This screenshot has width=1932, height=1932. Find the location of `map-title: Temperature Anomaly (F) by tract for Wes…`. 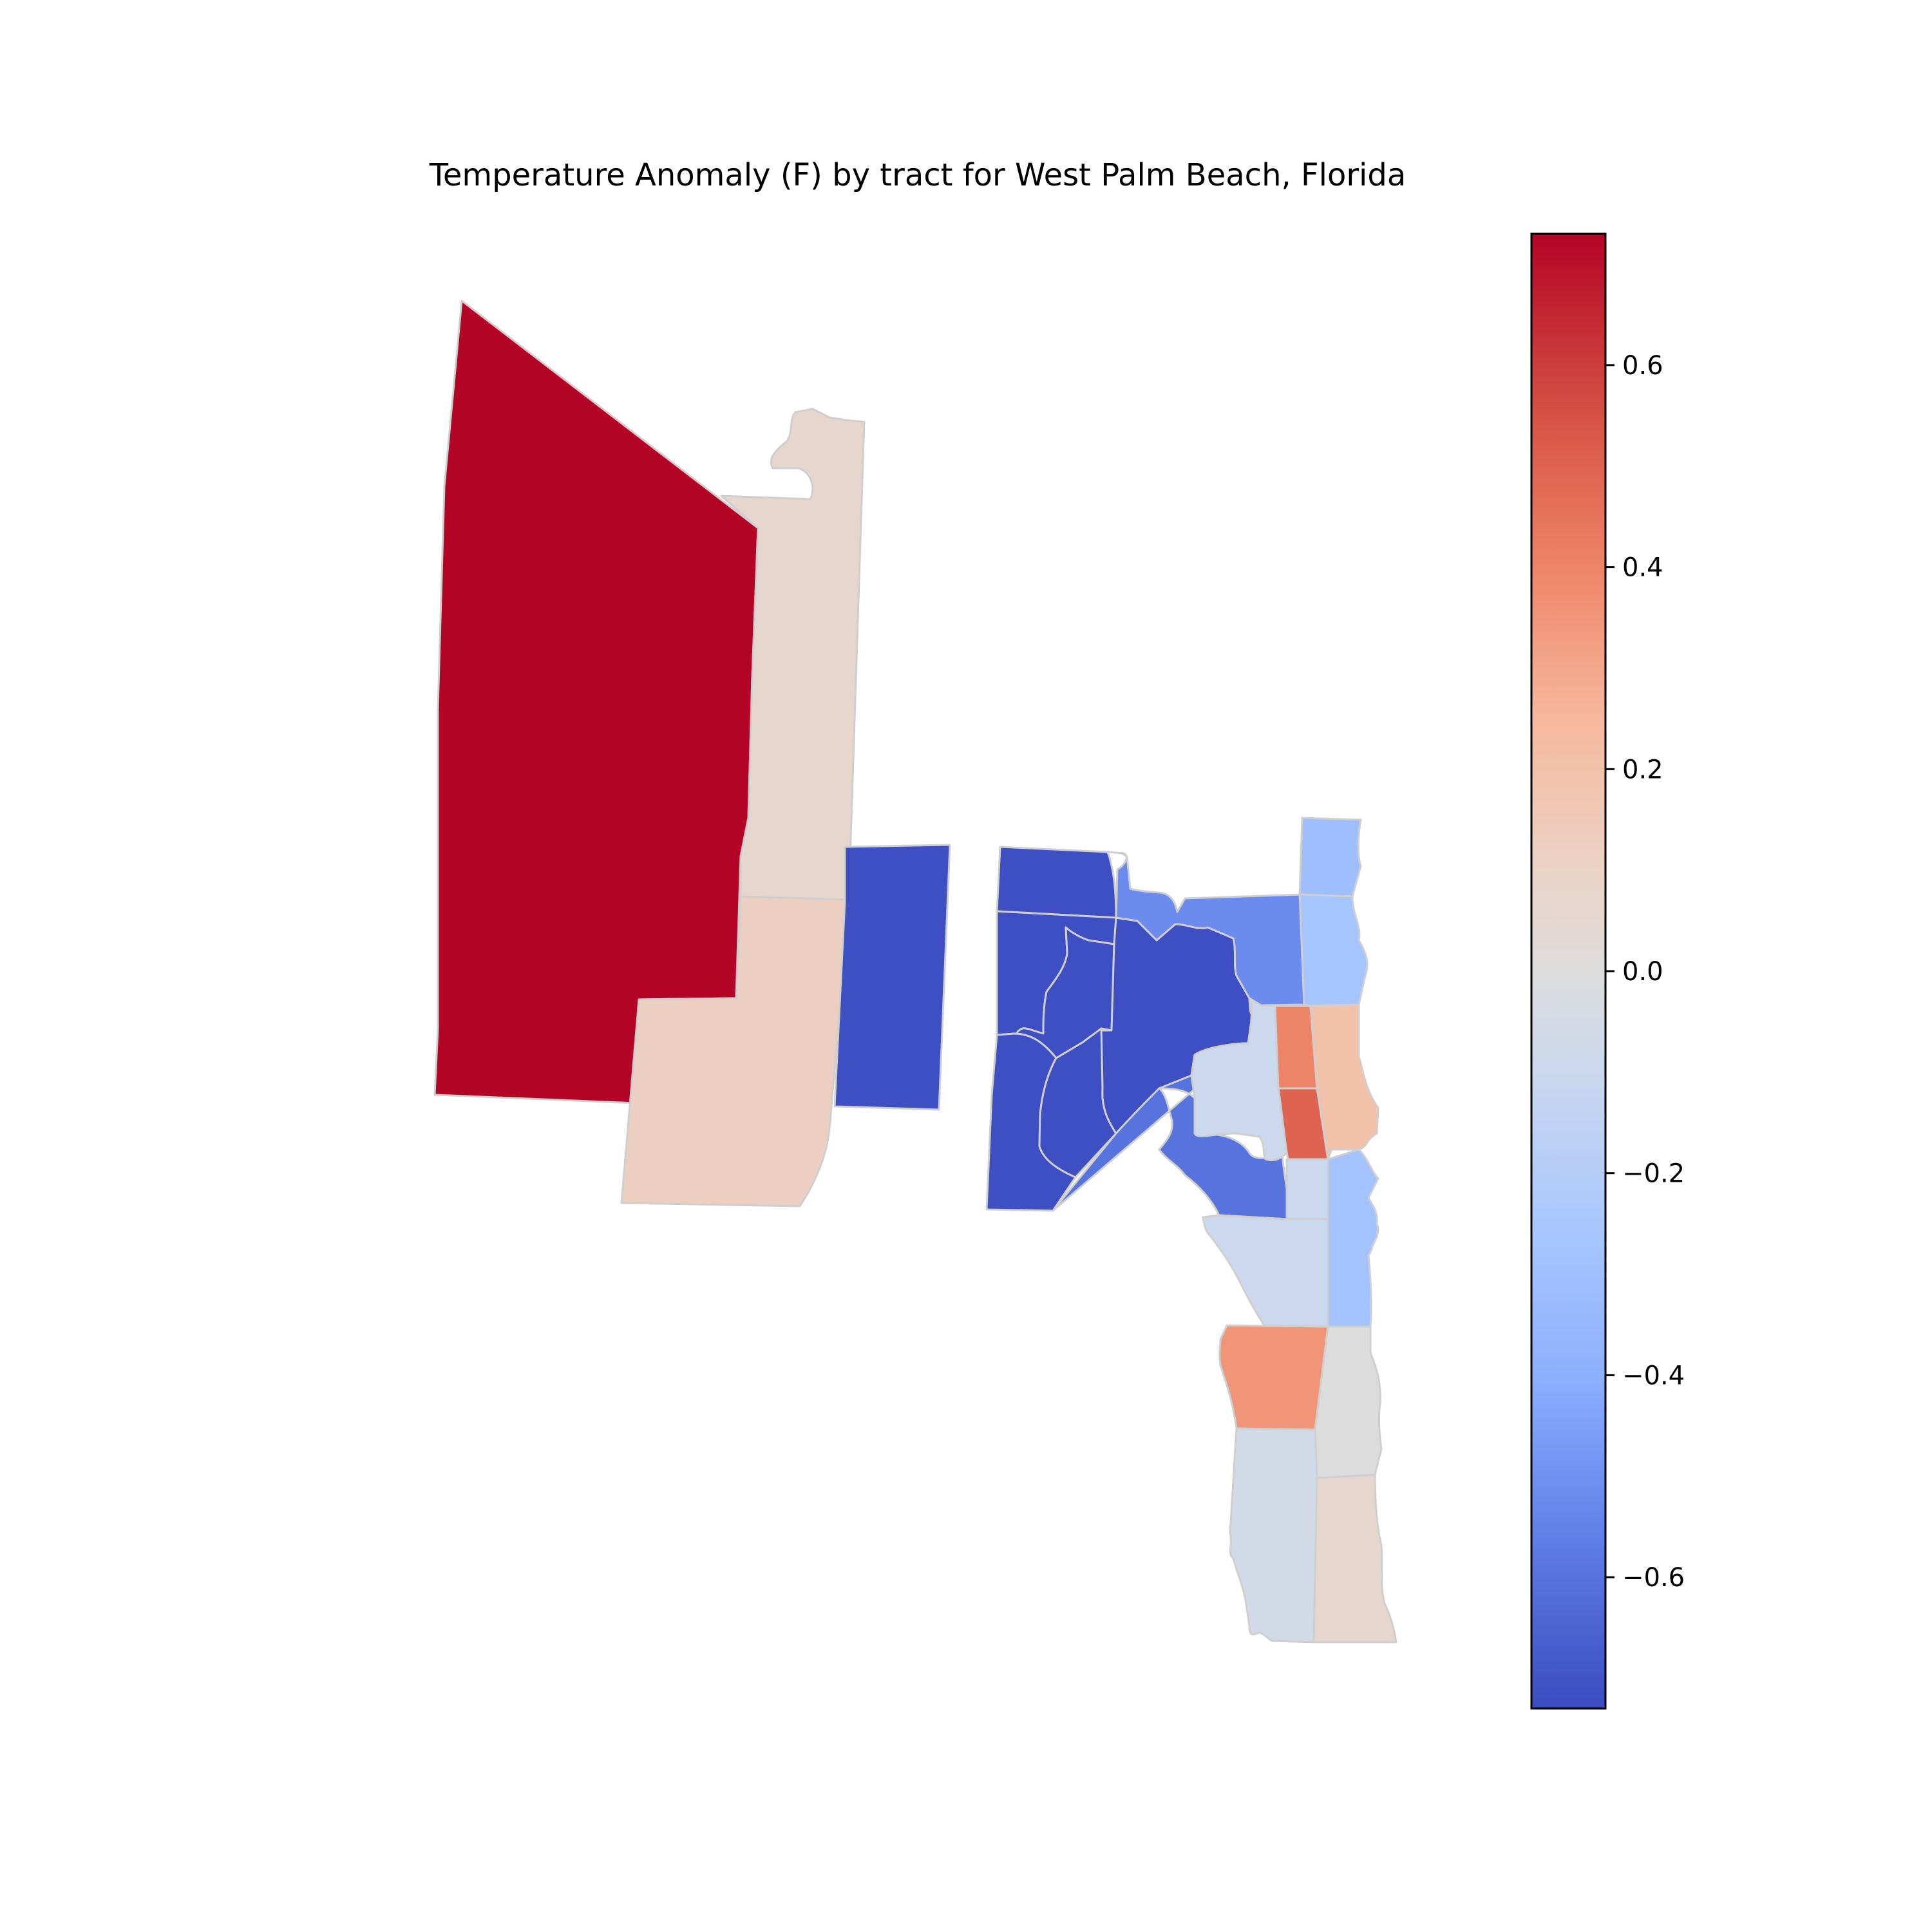

map-title: Temperature Anomaly (F) by tract for Wes… is located at coordinates (917, 175).